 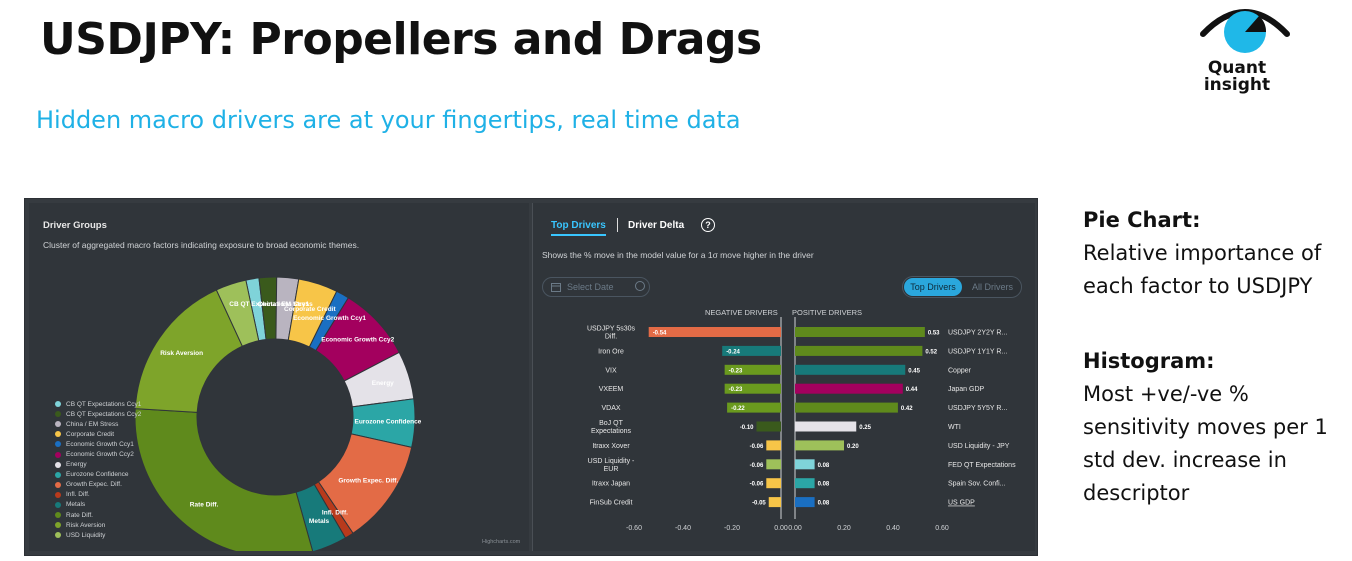 I want to click on legend-label: China / EM Stress, so click(x=92, y=424).